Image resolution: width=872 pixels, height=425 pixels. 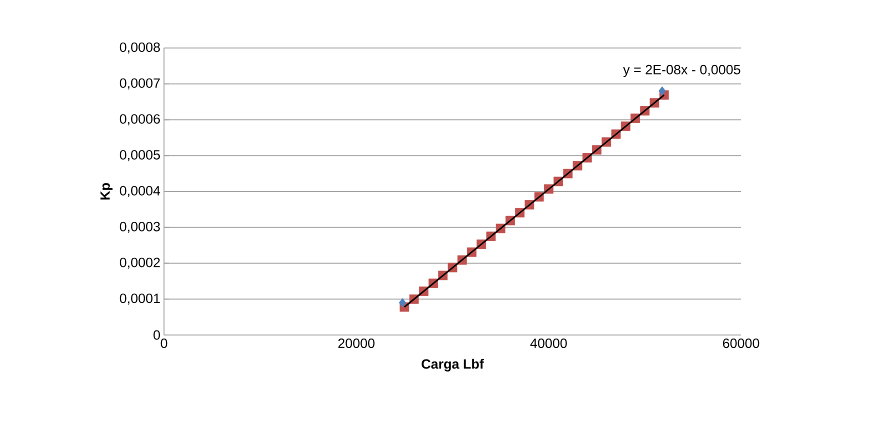 What do you see at coordinates (140, 48) in the screenshot?
I see `y-tick-label: 0,0008` at bounding box center [140, 48].